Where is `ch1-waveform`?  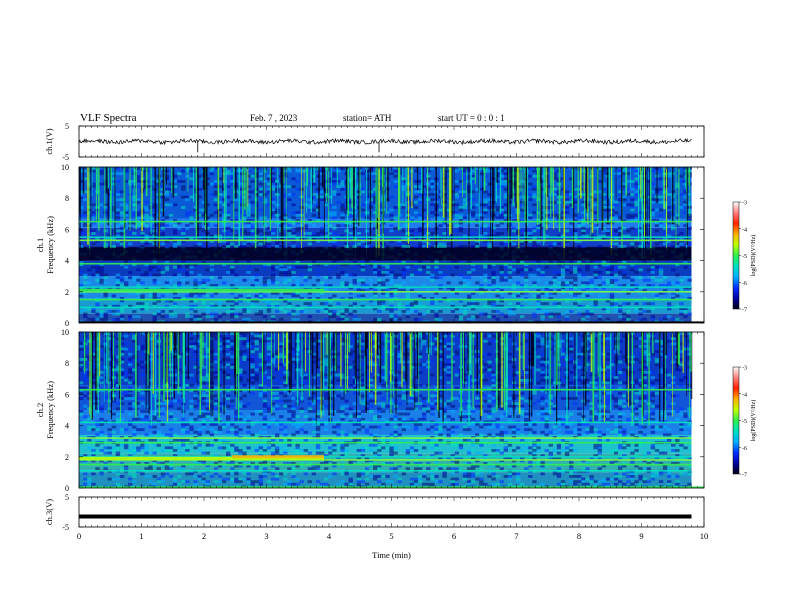 ch1-waveform is located at coordinates (385, 145).